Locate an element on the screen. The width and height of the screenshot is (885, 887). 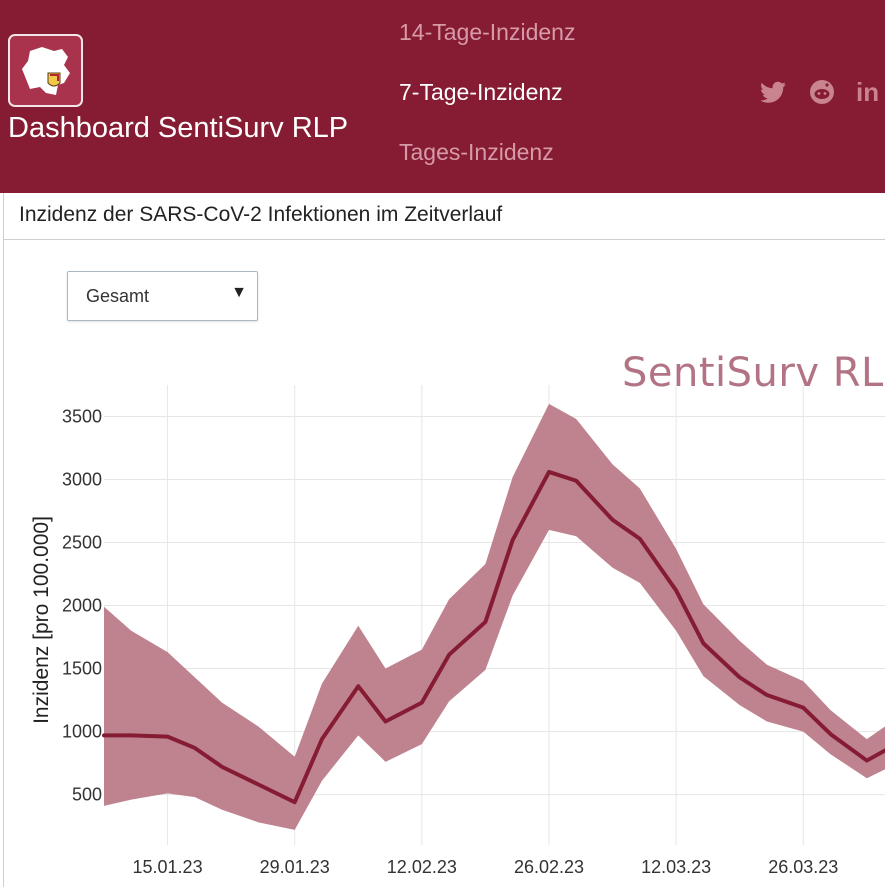
nav-item-tages: Tages-Inzidenz is located at coordinates (476, 152).